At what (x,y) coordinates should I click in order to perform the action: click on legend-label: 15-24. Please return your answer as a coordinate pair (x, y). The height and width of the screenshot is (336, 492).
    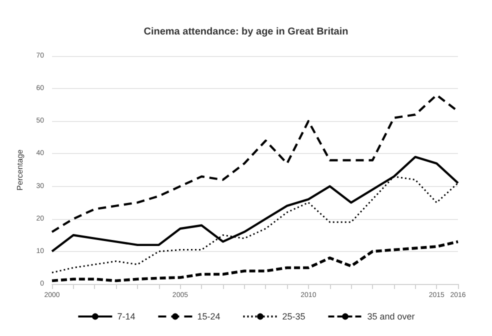
    Looking at the image, I should click on (208, 317).